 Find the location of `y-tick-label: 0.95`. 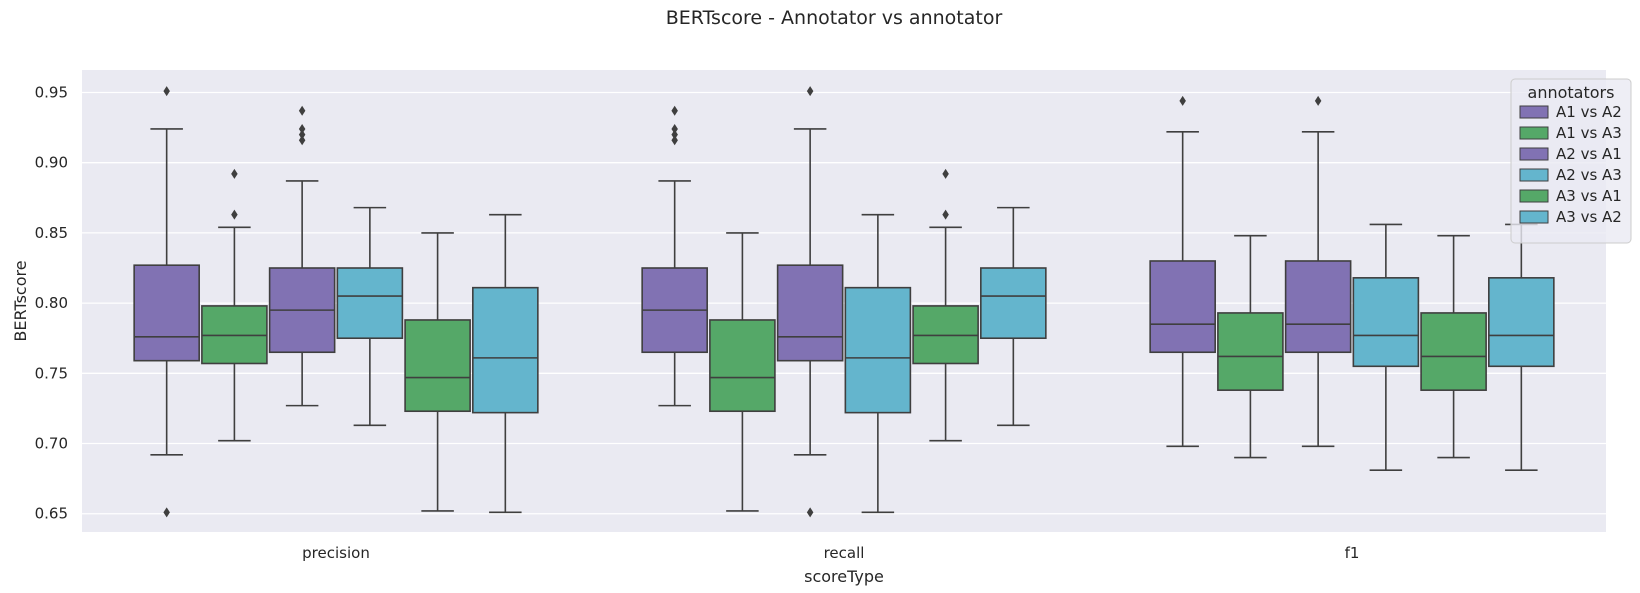

y-tick-label: 0.95 is located at coordinates (51, 92).